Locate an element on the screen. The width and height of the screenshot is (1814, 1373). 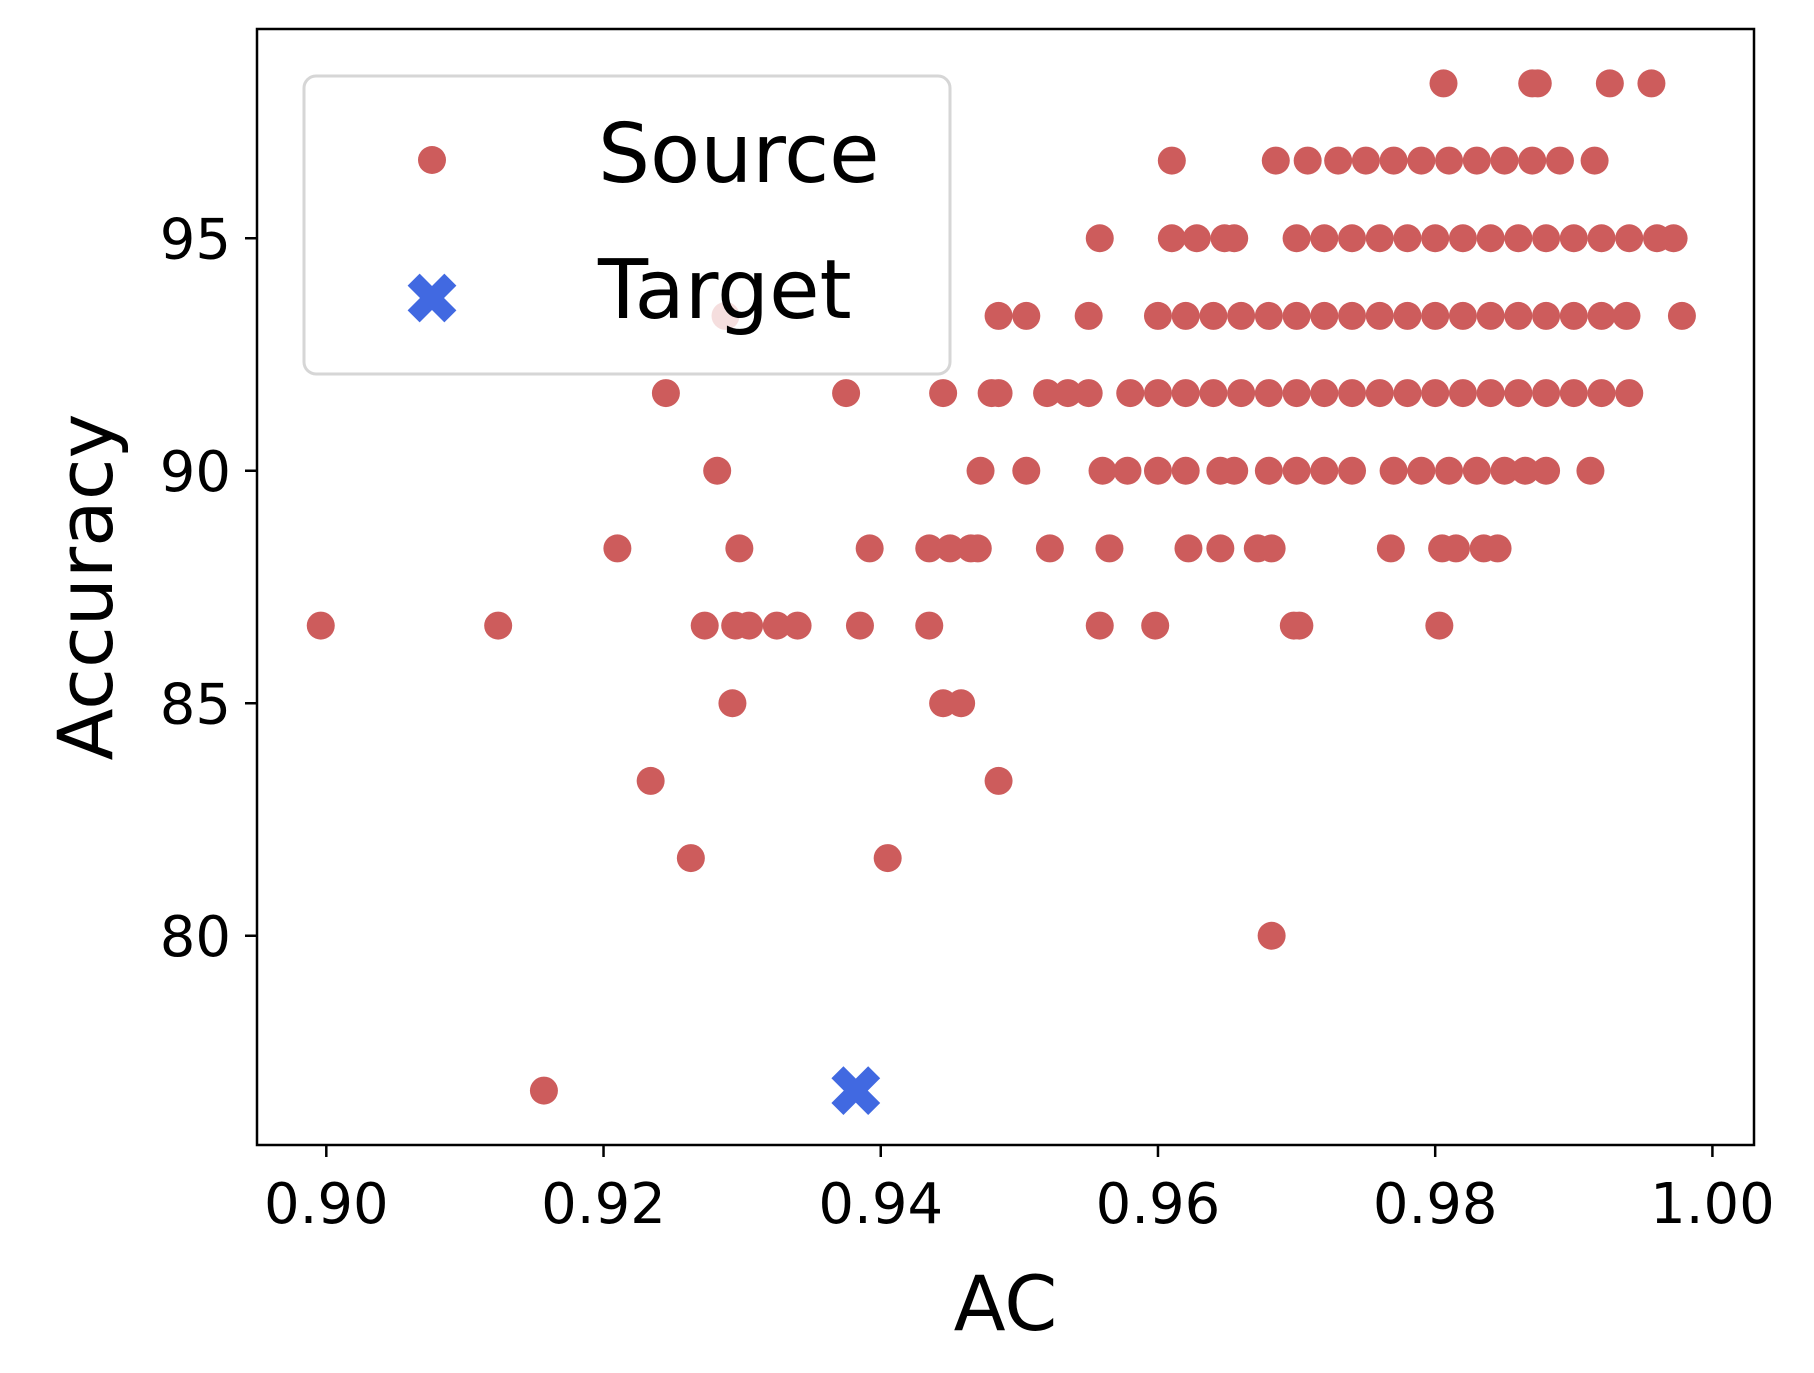
x-tick-label: 0.92 is located at coordinates (603, 1204).